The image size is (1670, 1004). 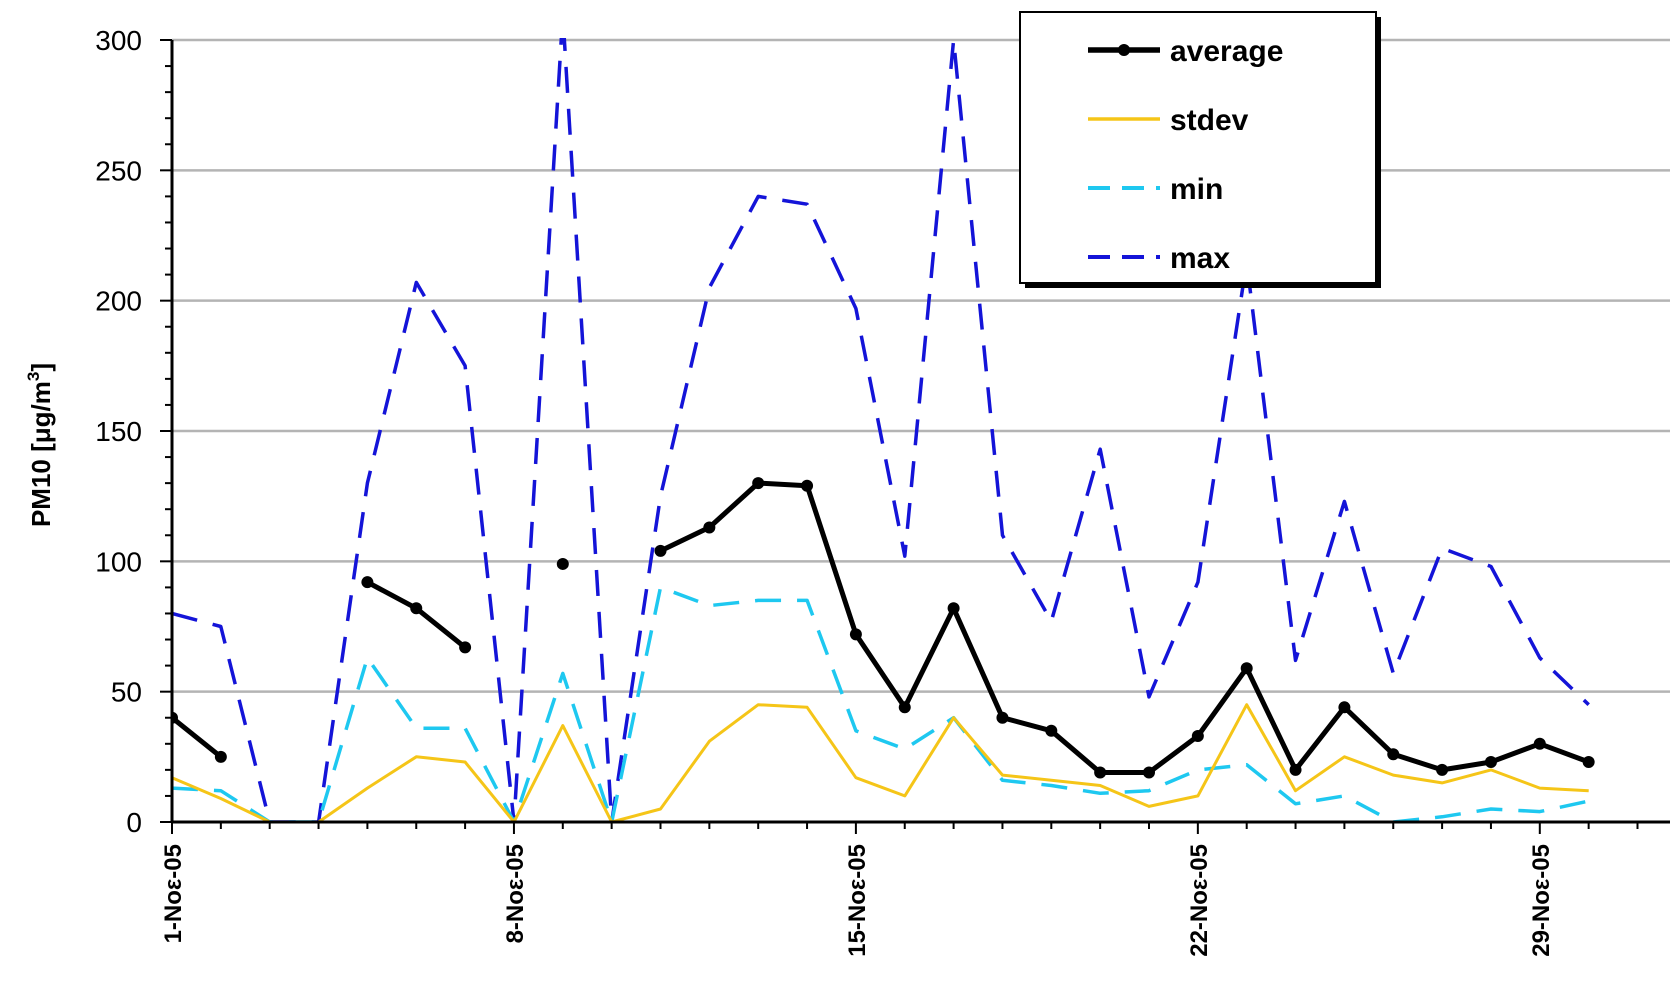 What do you see at coordinates (1200, 258) in the screenshot?
I see `legend-label-max: max` at bounding box center [1200, 258].